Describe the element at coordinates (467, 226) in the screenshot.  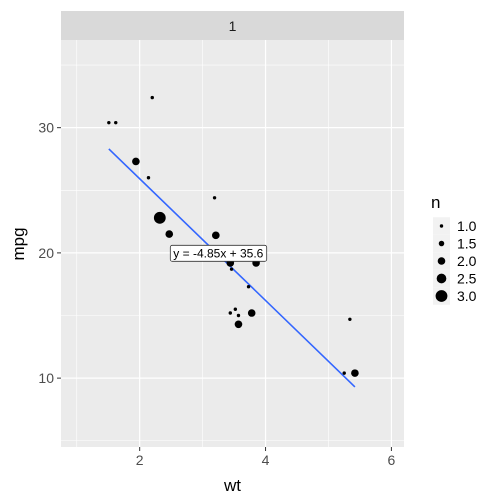
I see `legend-label: 1.0` at that location.